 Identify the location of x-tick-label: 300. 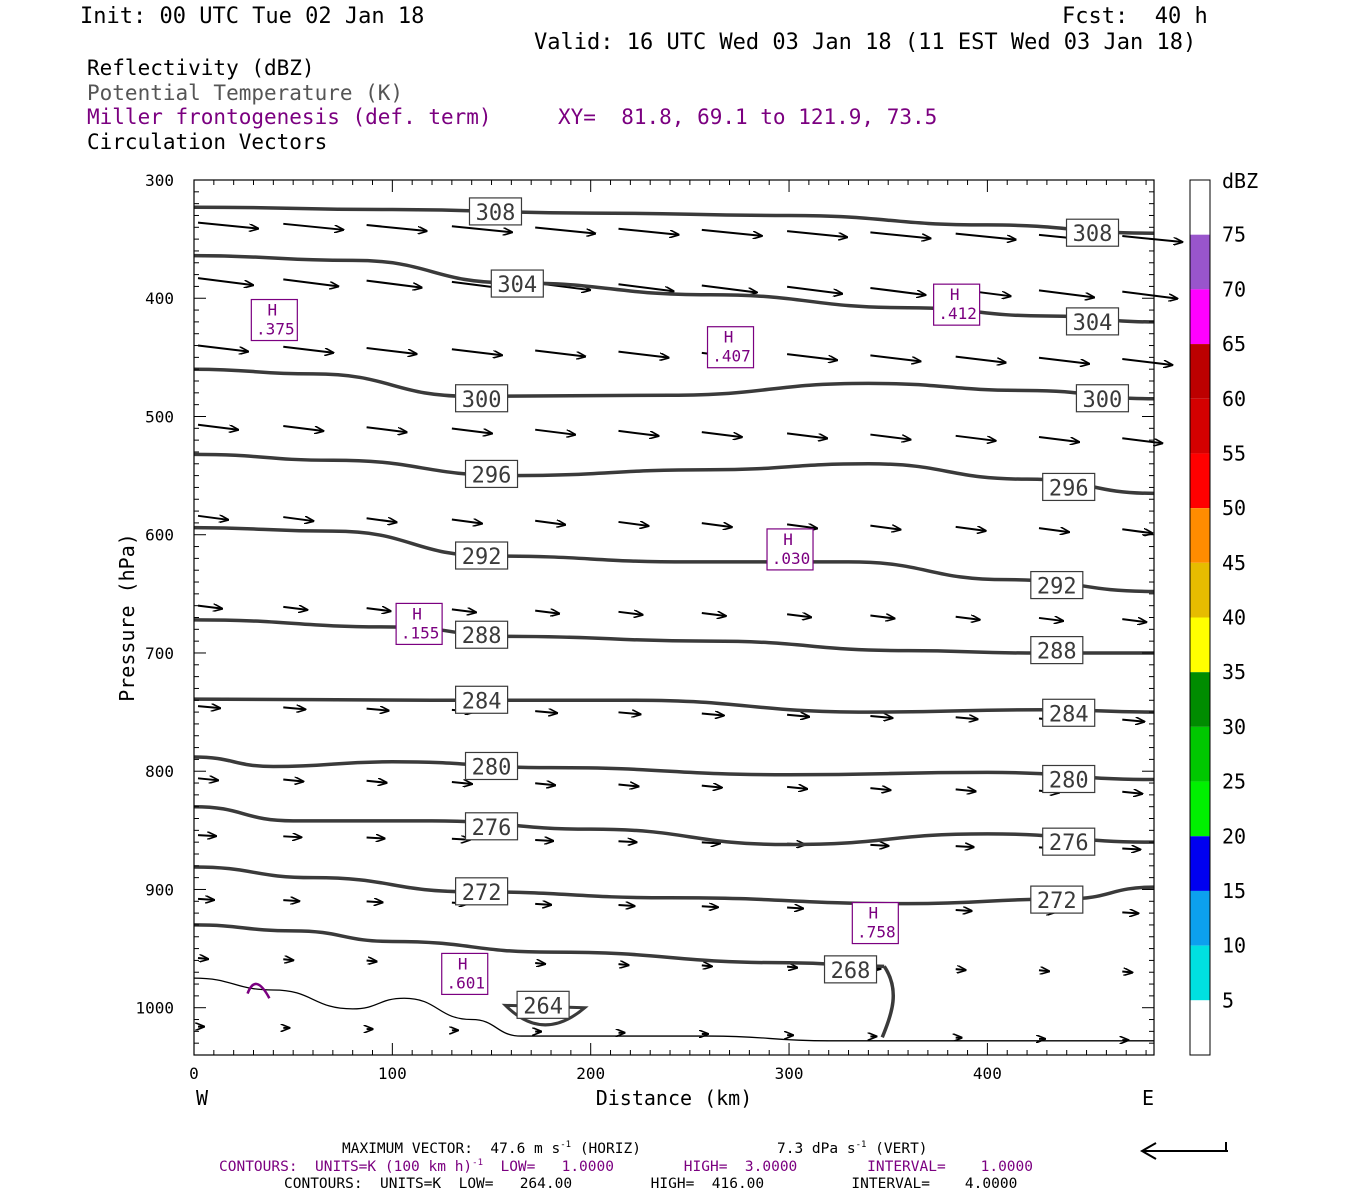
(789, 1073).